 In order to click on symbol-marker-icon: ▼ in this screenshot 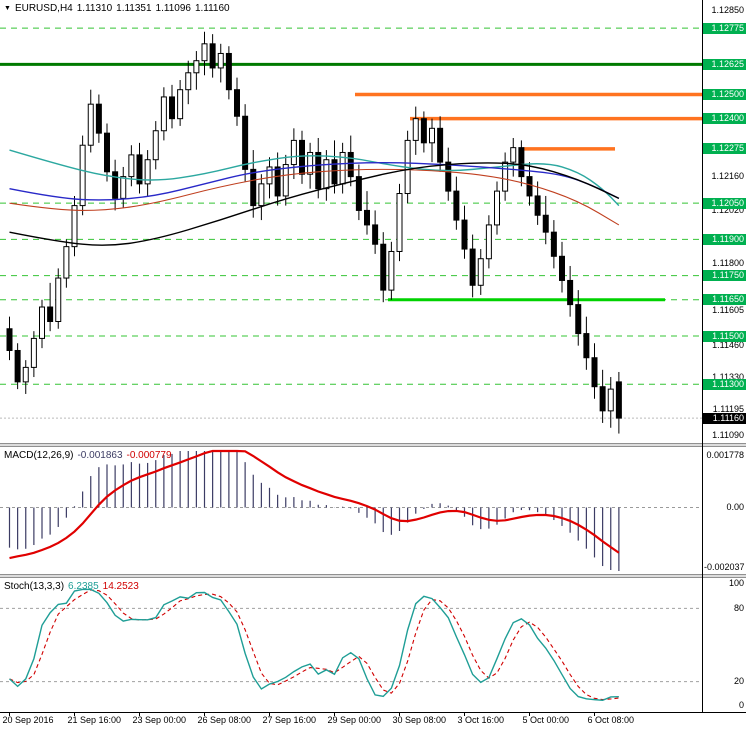, I will do `click(7, 8)`.